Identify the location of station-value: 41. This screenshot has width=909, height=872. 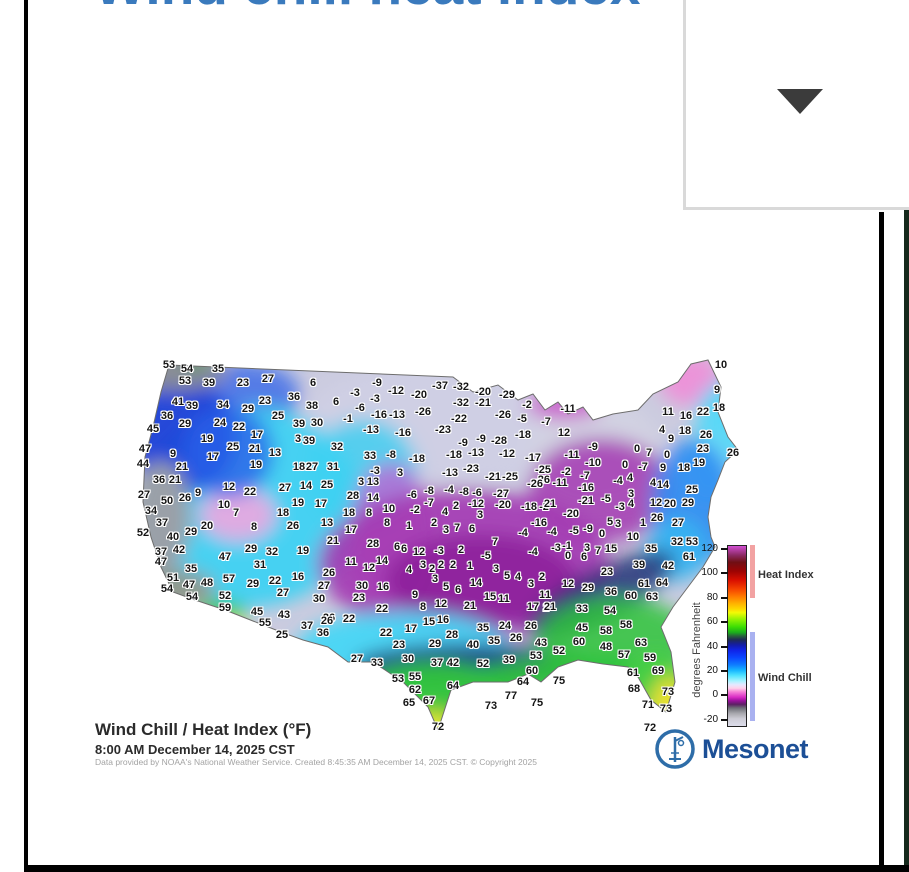
(178, 402).